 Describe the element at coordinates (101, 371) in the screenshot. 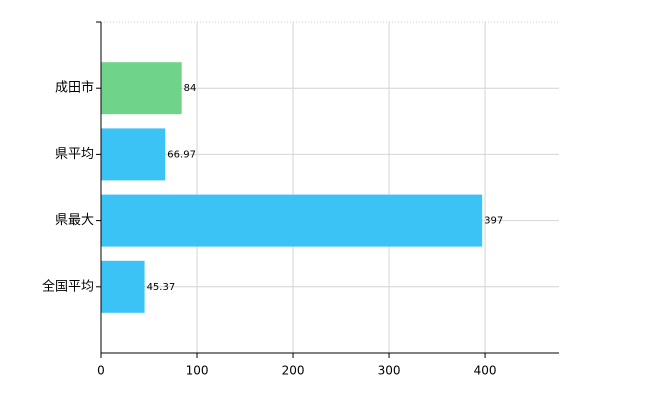

I see `x-tick-label: 0` at that location.